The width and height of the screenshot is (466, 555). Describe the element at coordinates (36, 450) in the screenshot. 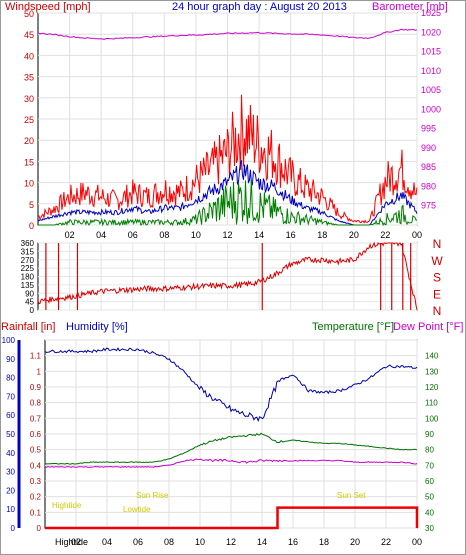

I see `rain-tick-label: 0.5` at that location.